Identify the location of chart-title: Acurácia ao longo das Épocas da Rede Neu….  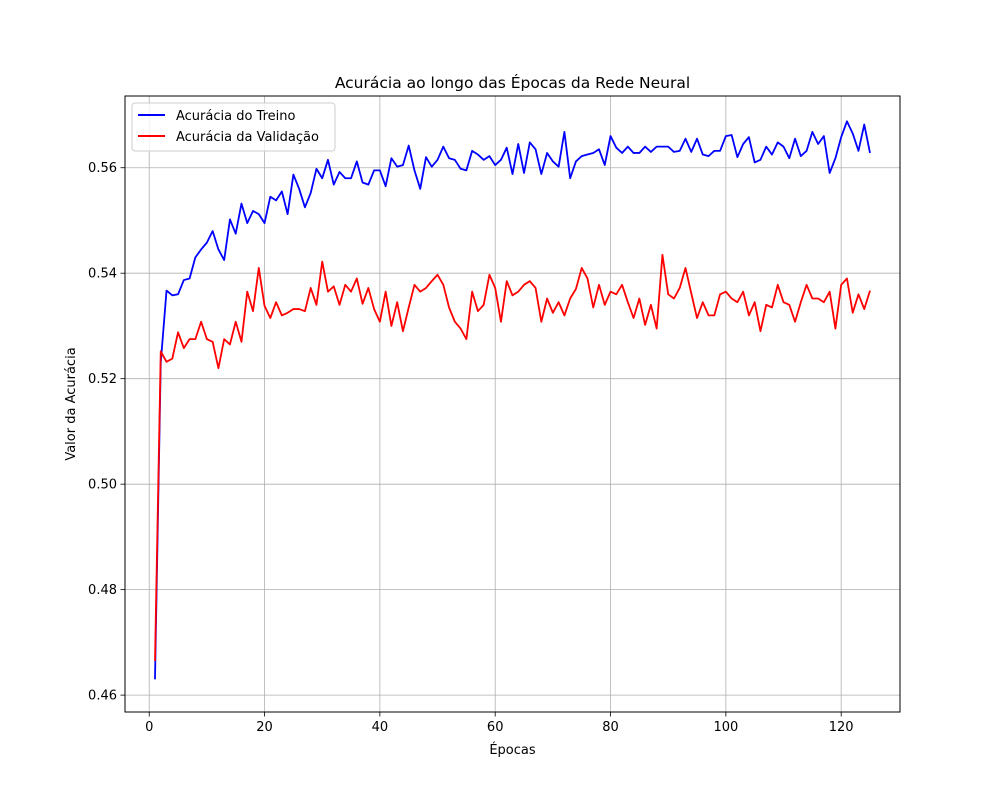
(512, 82).